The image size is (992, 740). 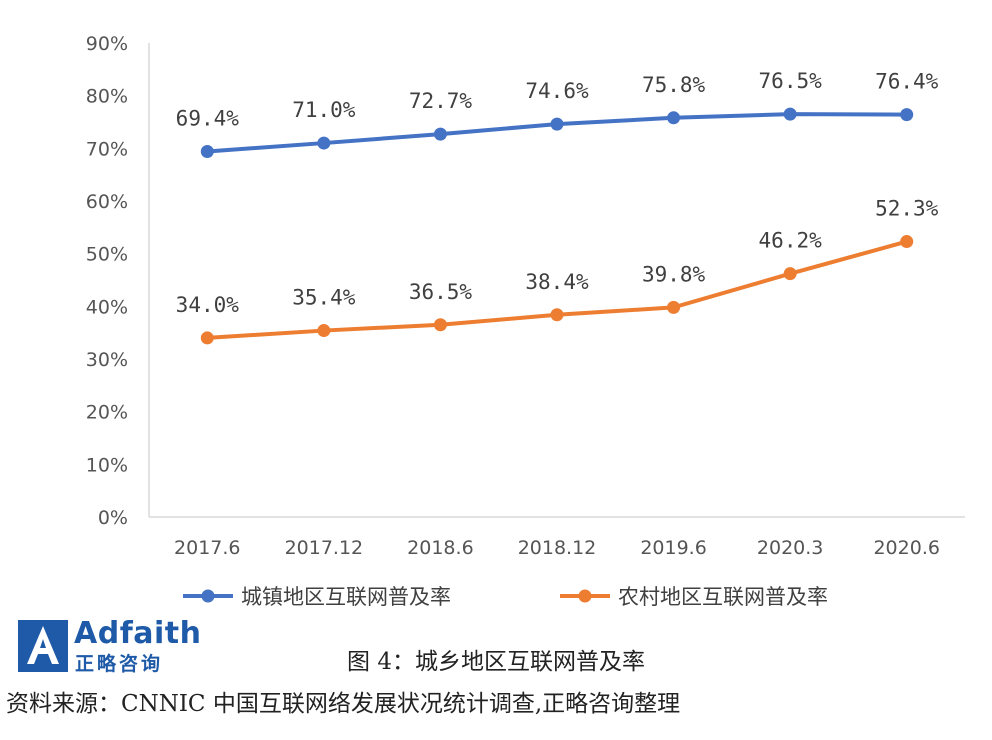 I want to click on adfaith-logo: Adfaith 正略咨询, so click(x=113, y=645).